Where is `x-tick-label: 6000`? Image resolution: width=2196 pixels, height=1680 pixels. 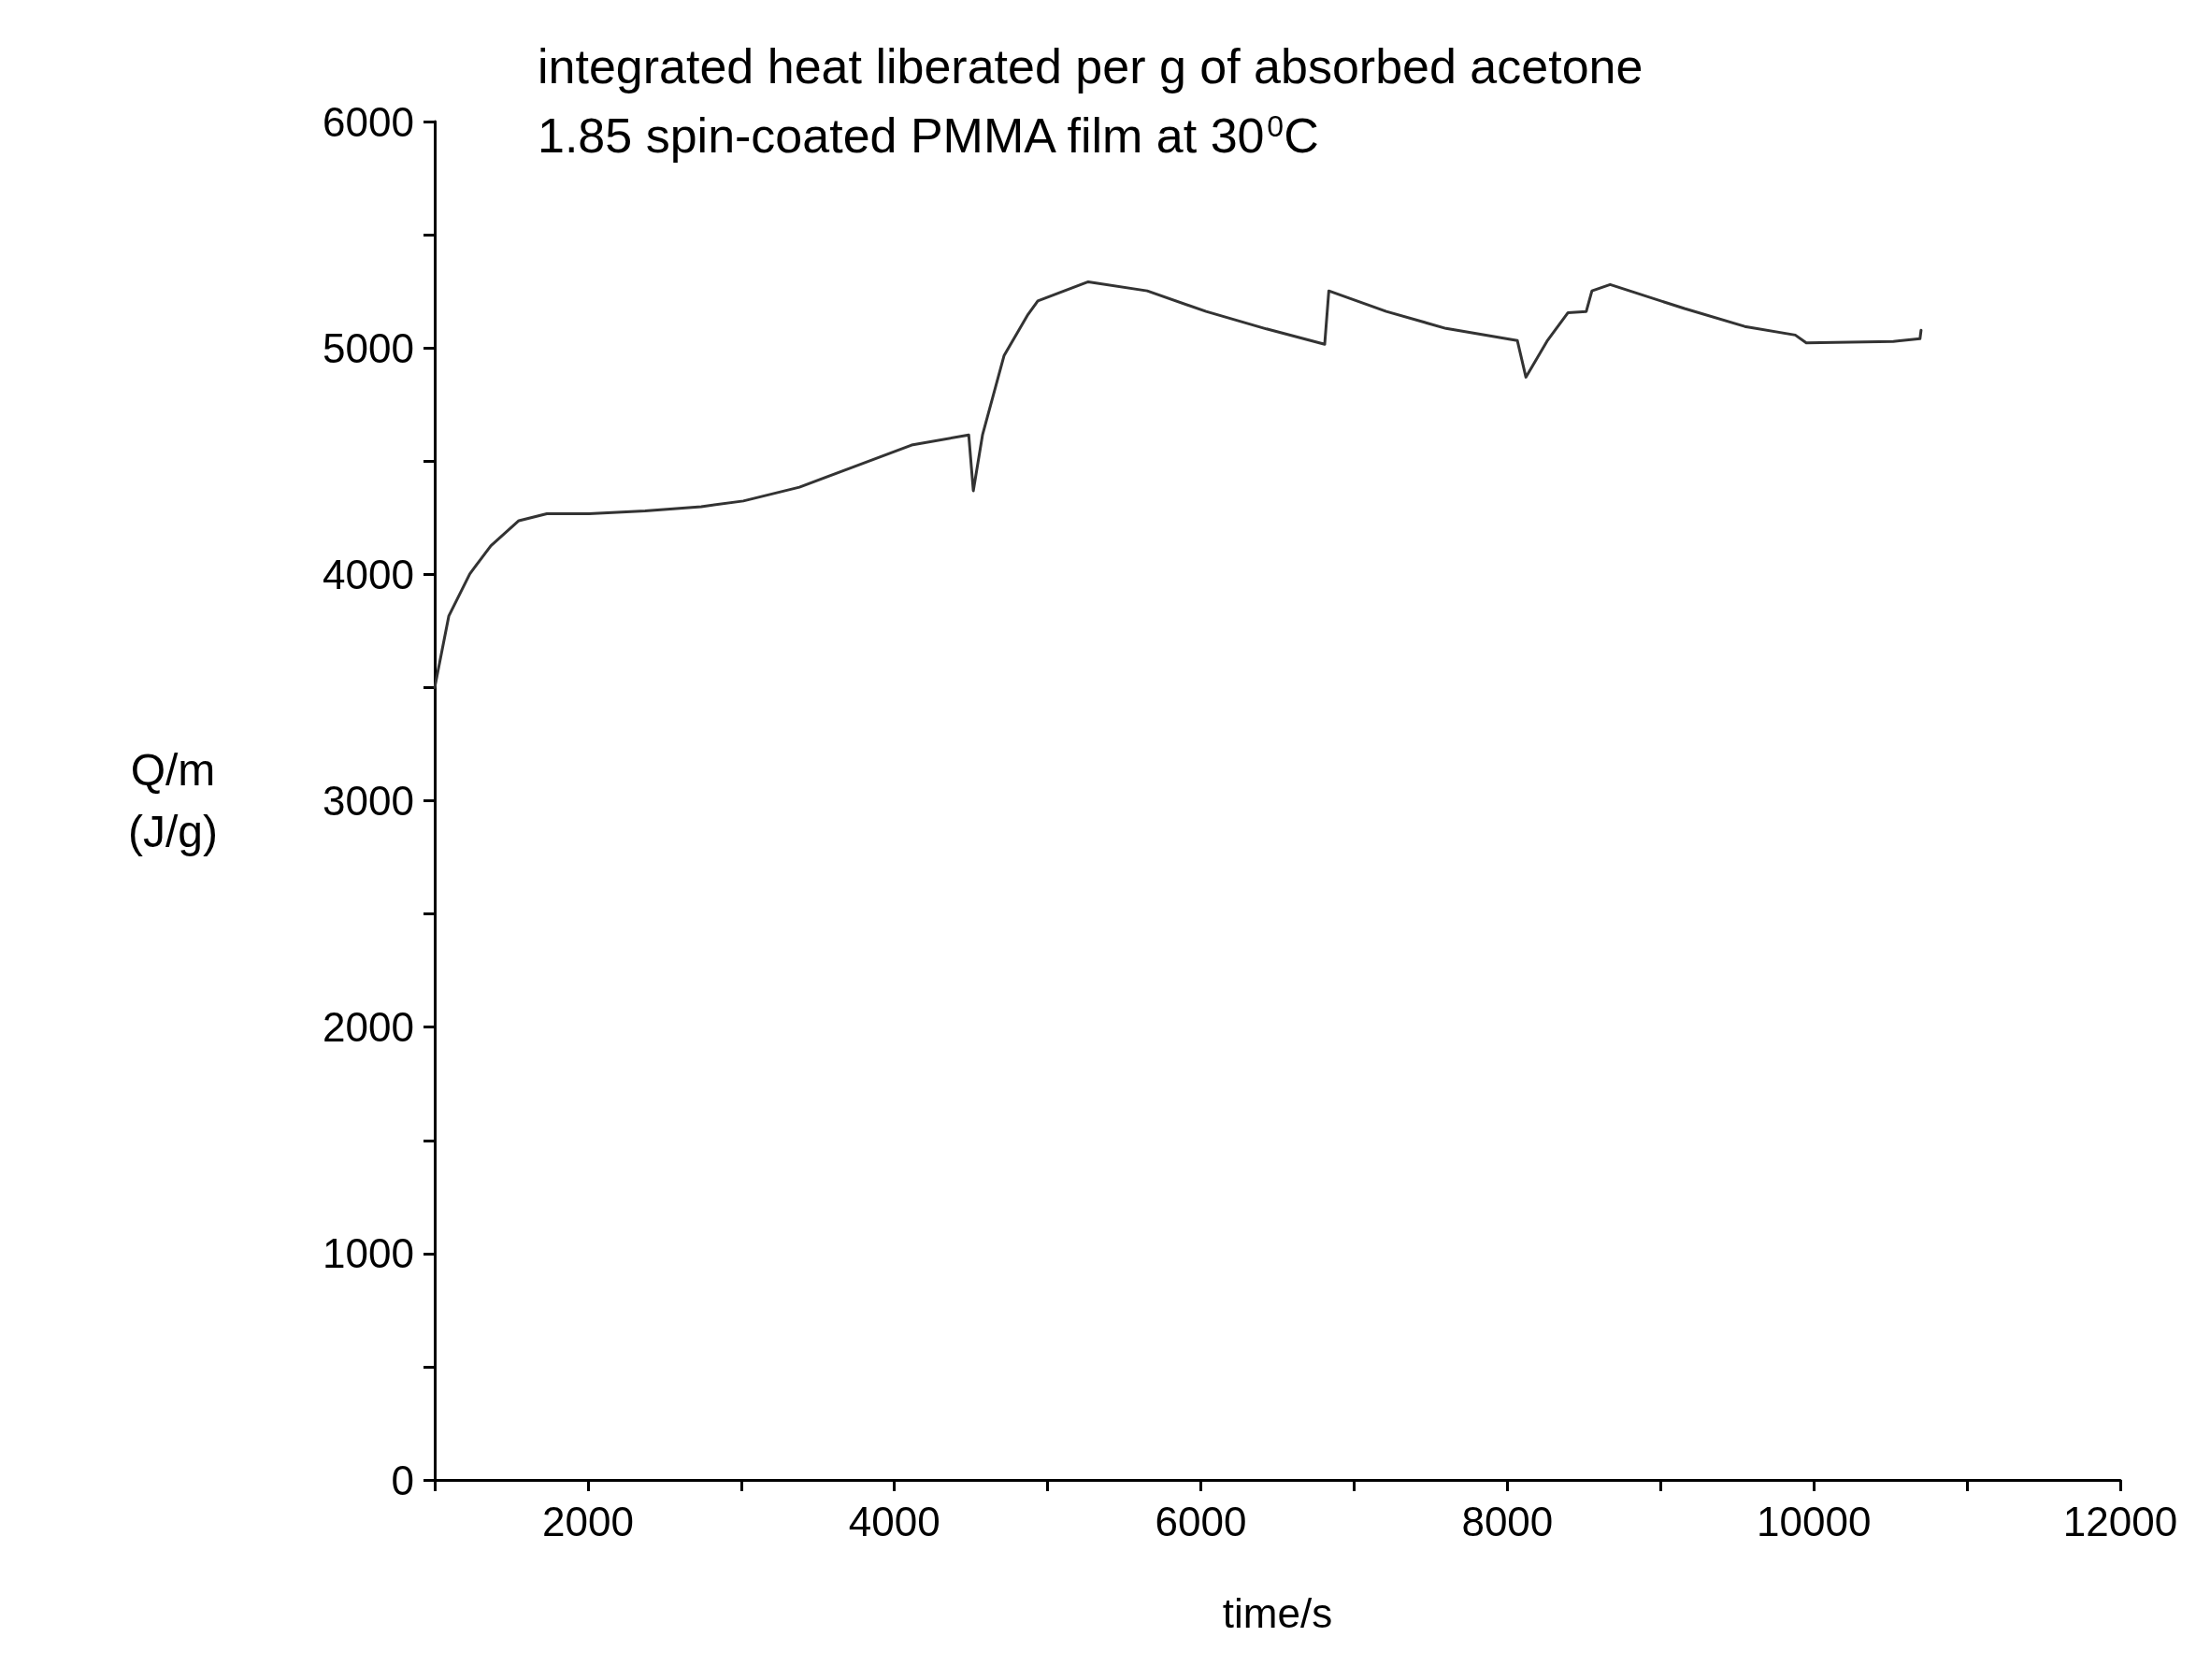 x-tick-label: 6000 is located at coordinates (1201, 1521).